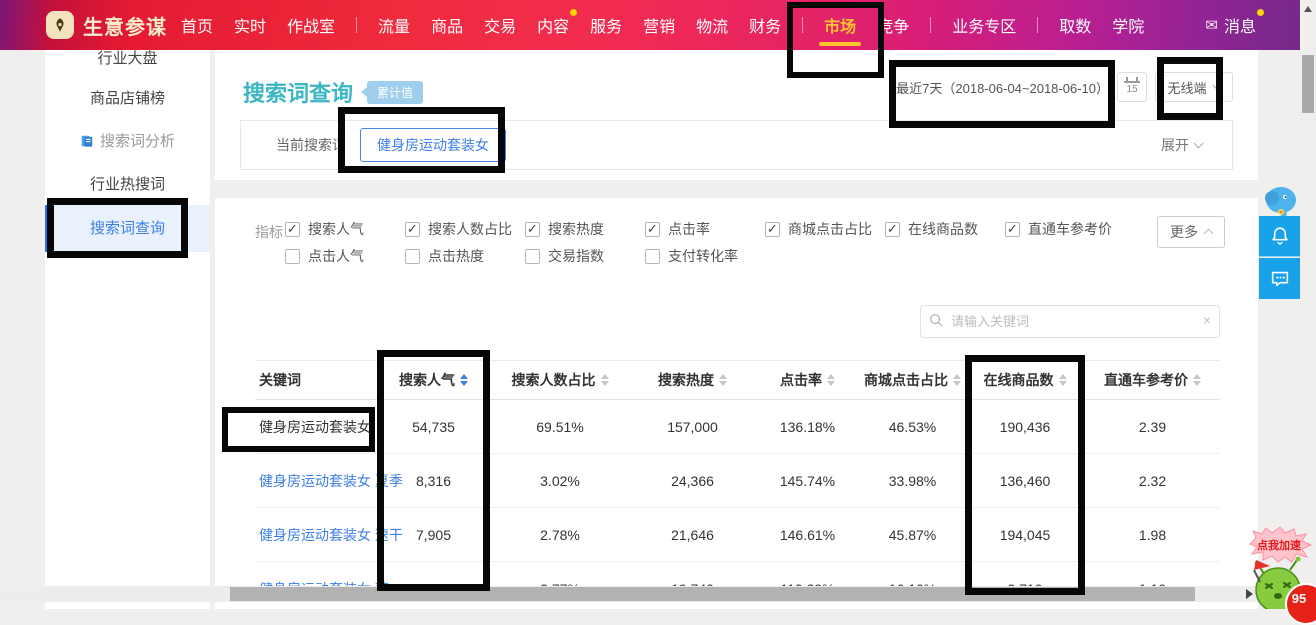 The width and height of the screenshot is (1316, 625). I want to click on value-cell: 8,316, so click(433, 480).